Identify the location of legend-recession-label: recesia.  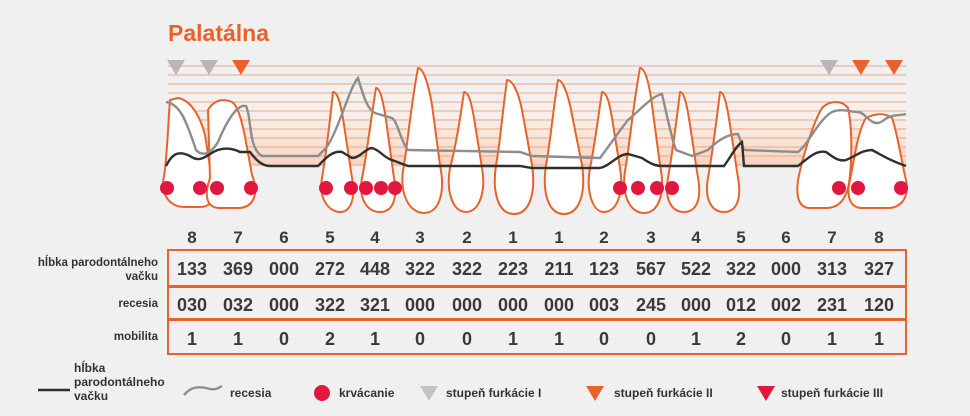
(251, 393).